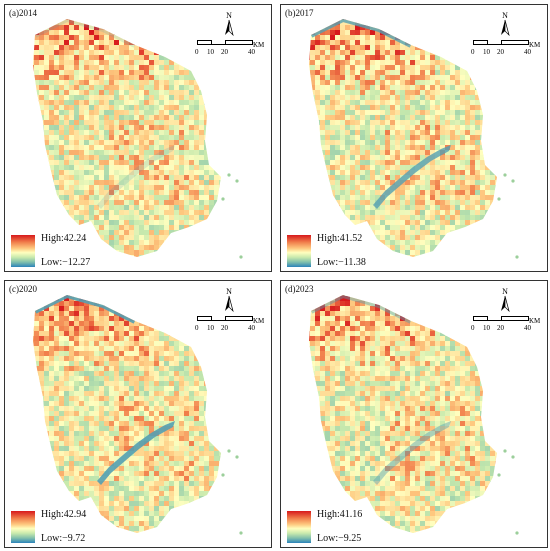 Image resolution: width=550 pixels, height=551 pixels. Describe the element at coordinates (299, 13) in the screenshot. I see `panel-label: (b)2017` at that location.